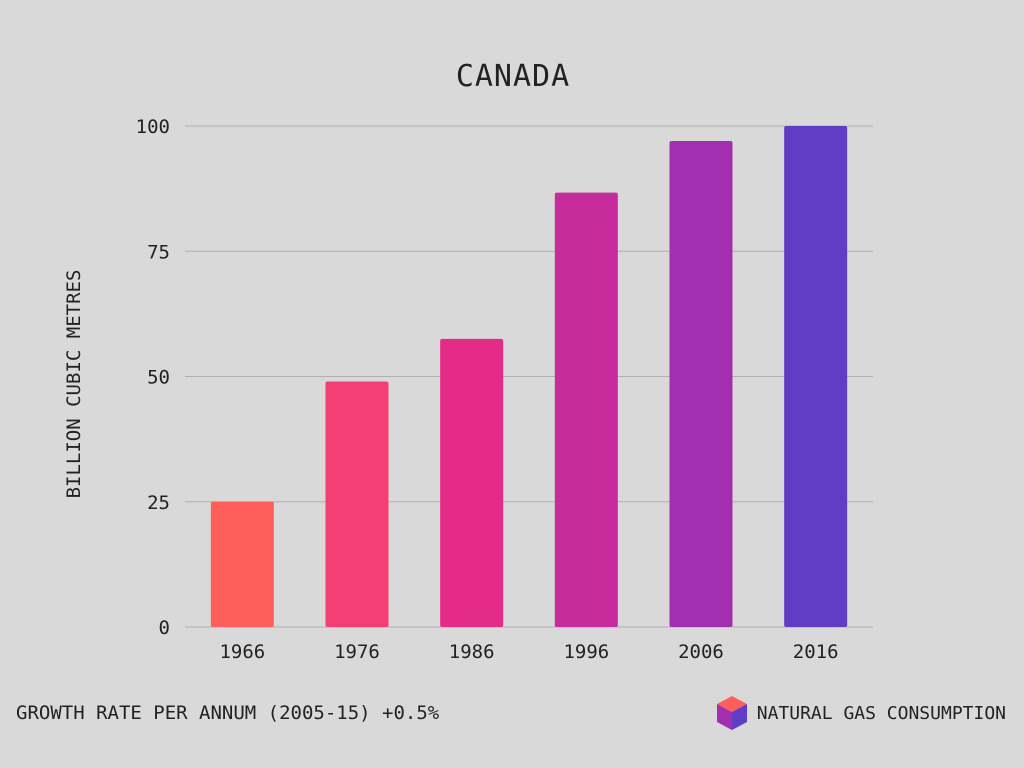 This screenshot has height=768, width=1024. What do you see at coordinates (158, 378) in the screenshot?
I see `y-tick-label: 50` at bounding box center [158, 378].